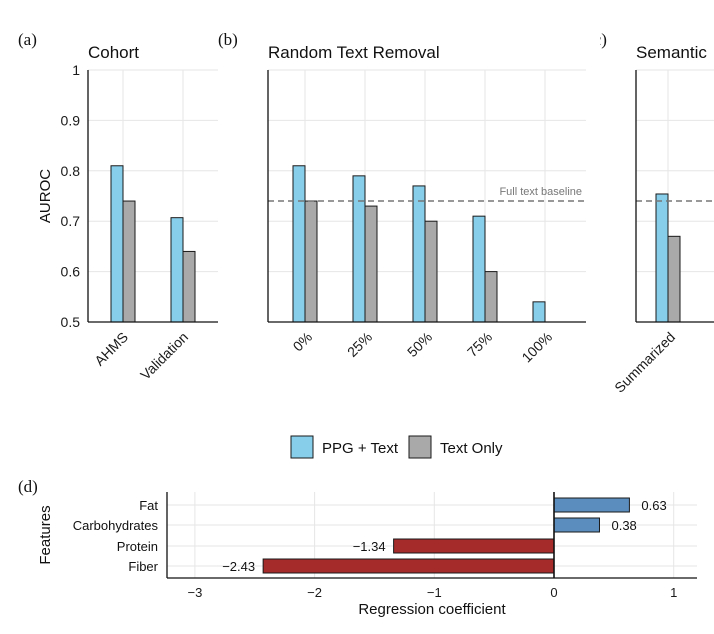 The image size is (714, 634). I want to click on x-tick-label: AHMS, so click(111, 349).